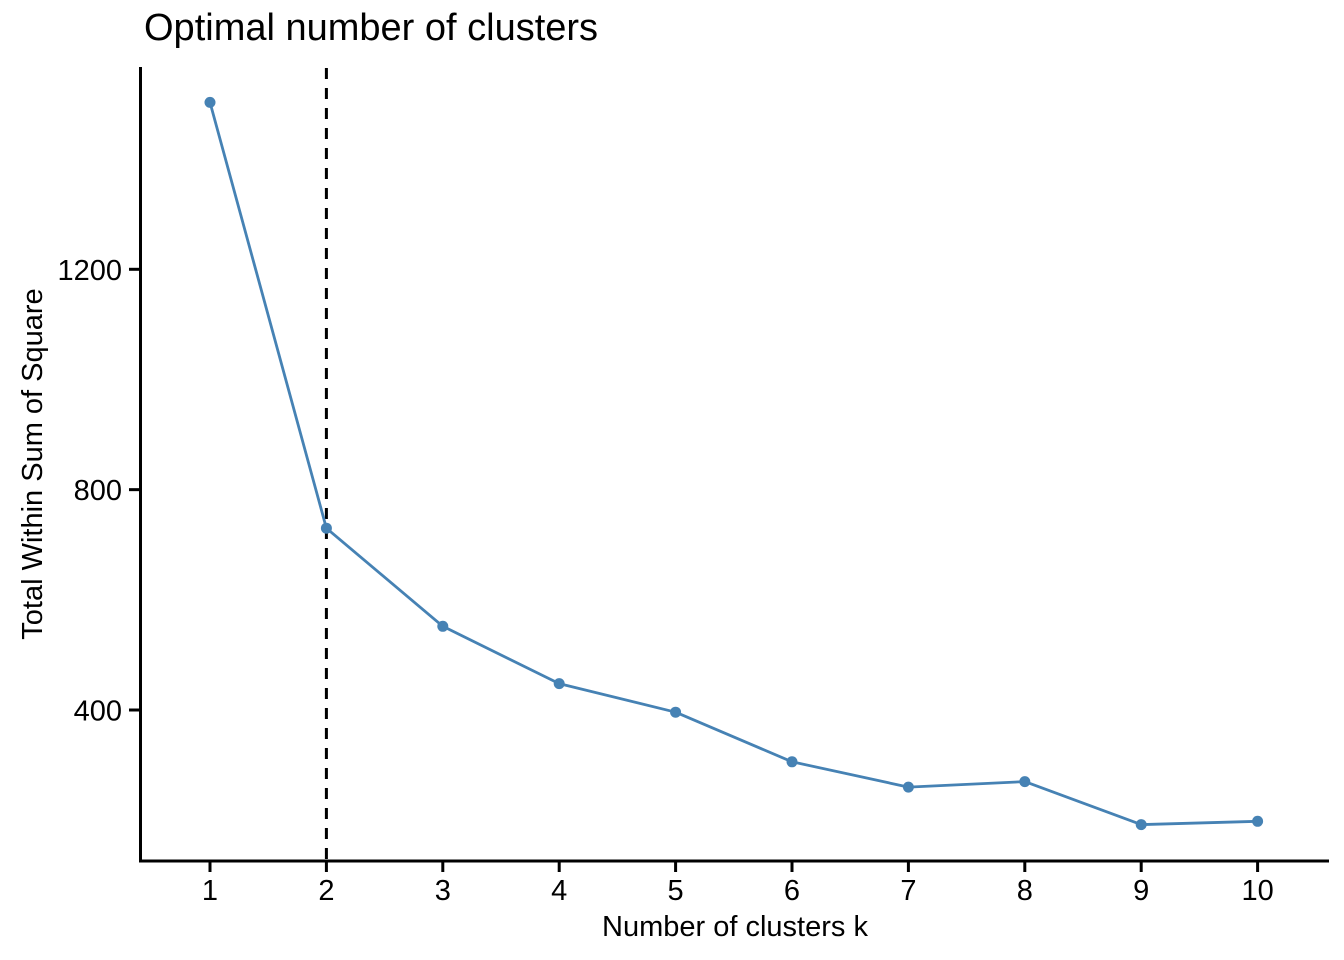 The height and width of the screenshot is (960, 1344). What do you see at coordinates (89, 271) in the screenshot?
I see `y-tick-label: 1200` at bounding box center [89, 271].